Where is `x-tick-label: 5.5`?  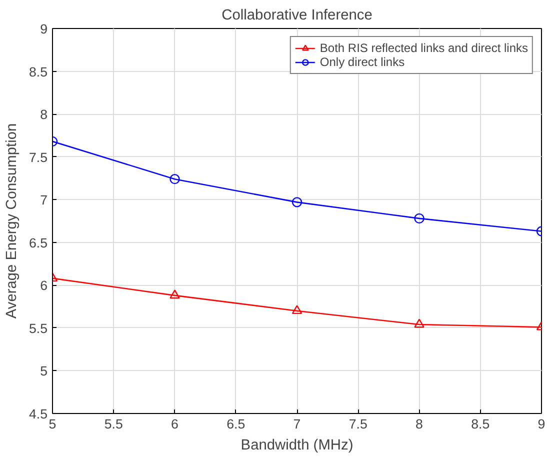 x-tick-label: 5.5 is located at coordinates (113, 424).